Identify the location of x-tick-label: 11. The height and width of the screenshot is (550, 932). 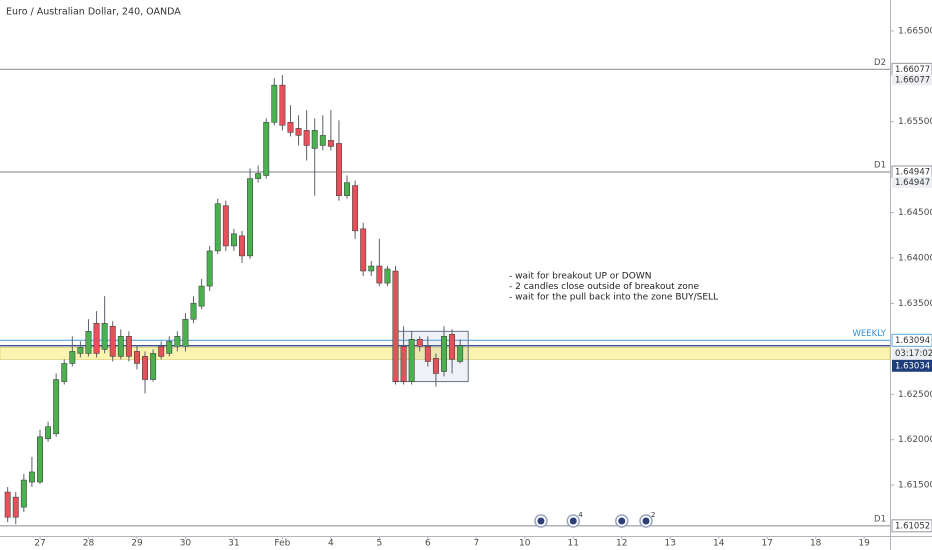
(573, 544).